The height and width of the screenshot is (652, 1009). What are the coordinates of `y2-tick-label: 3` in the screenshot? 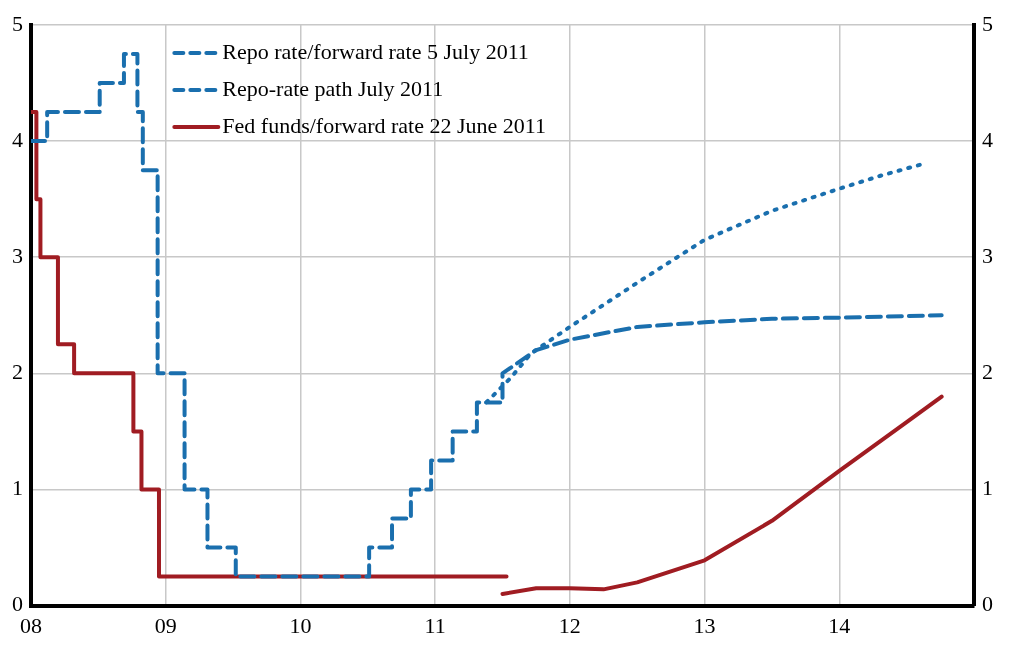 It's located at (987, 256).